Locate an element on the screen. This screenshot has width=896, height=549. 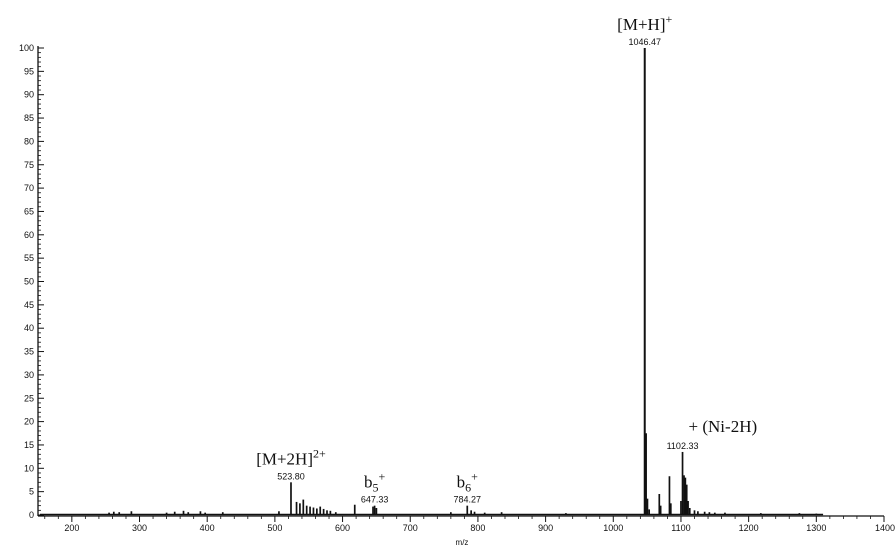
y-tick-label: 85 is located at coordinates (29, 118).